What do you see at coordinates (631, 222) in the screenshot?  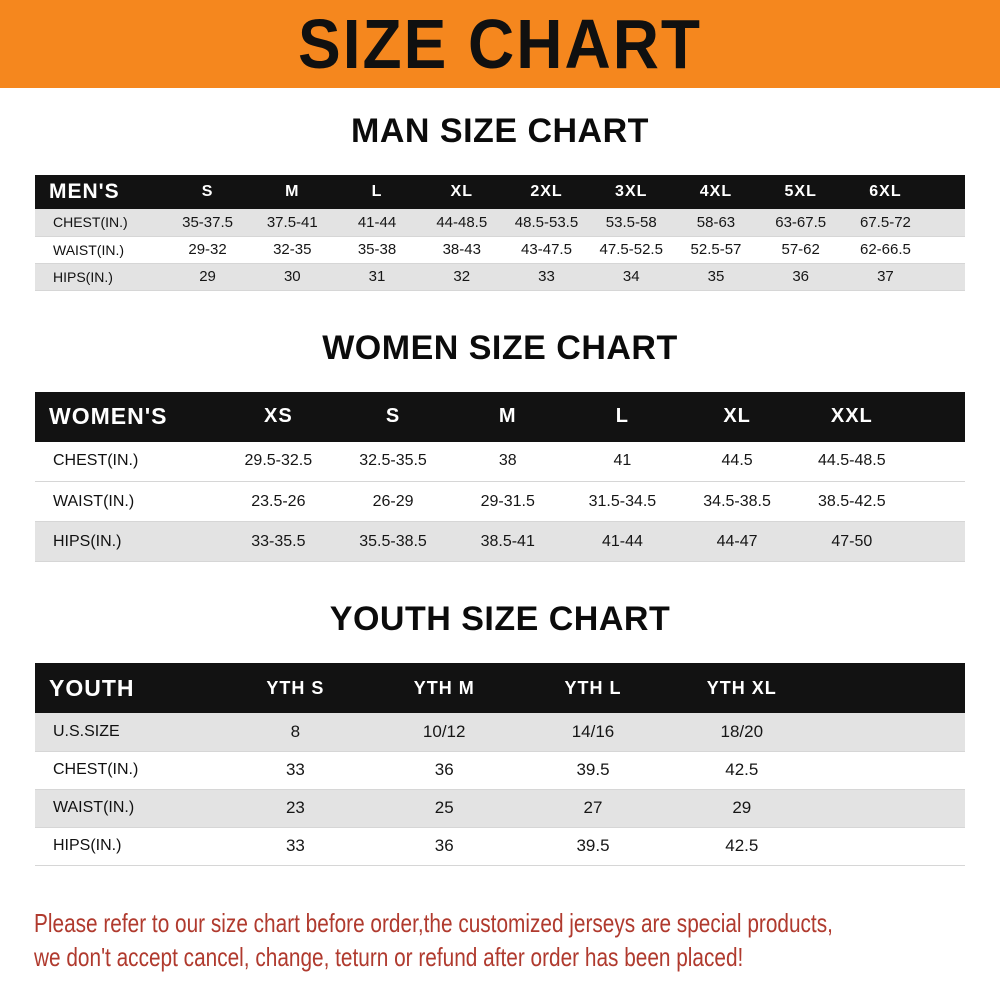 I see `size-value: 53.5-58` at bounding box center [631, 222].